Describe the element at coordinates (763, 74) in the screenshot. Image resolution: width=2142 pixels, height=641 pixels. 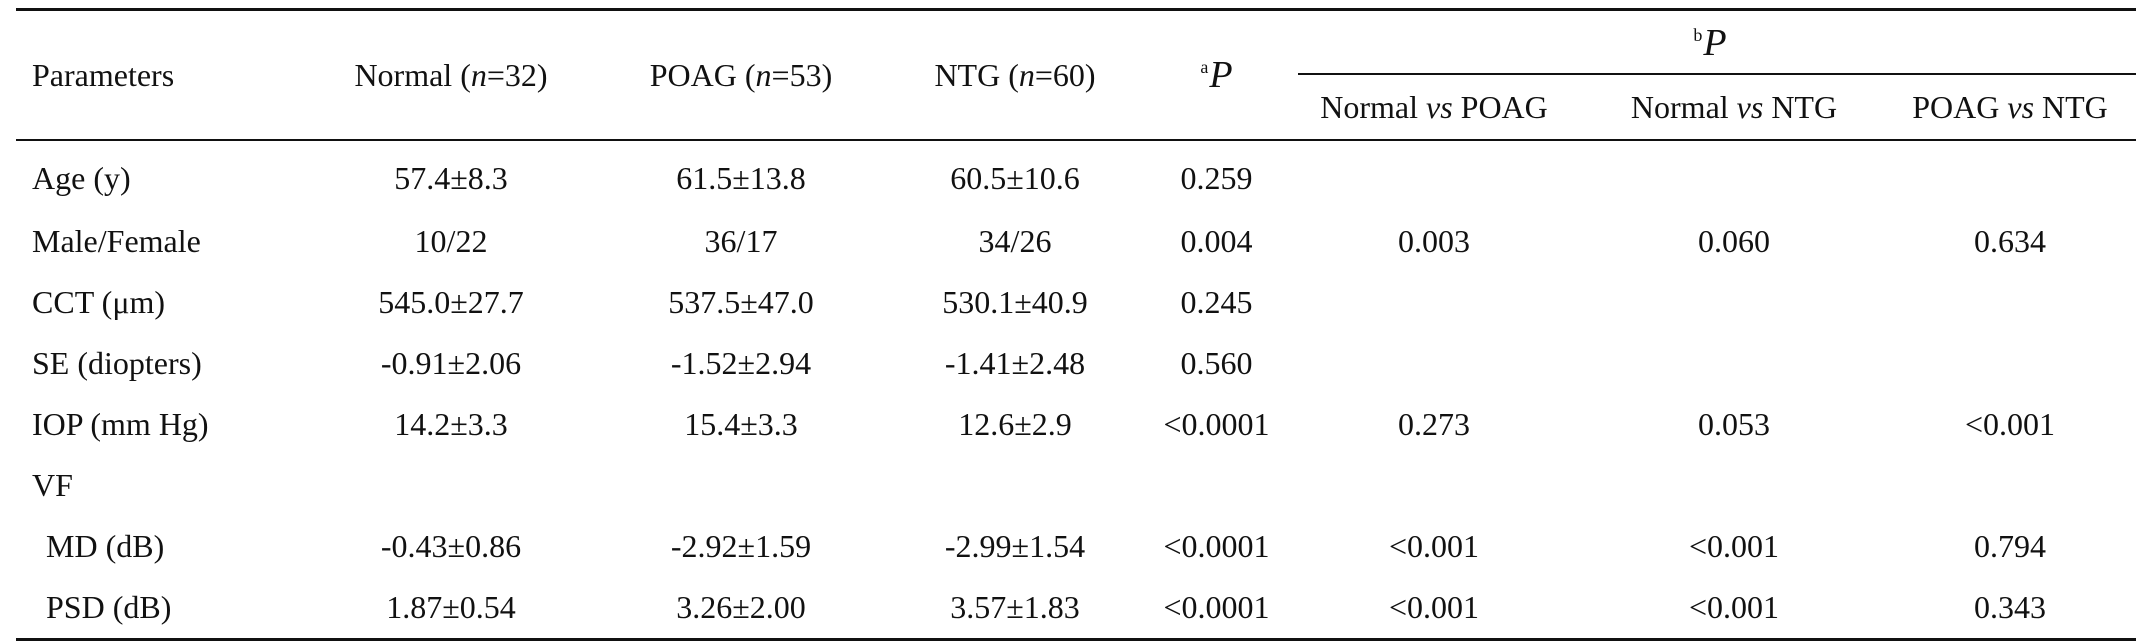
I see `header-poag-n: n` at that location.